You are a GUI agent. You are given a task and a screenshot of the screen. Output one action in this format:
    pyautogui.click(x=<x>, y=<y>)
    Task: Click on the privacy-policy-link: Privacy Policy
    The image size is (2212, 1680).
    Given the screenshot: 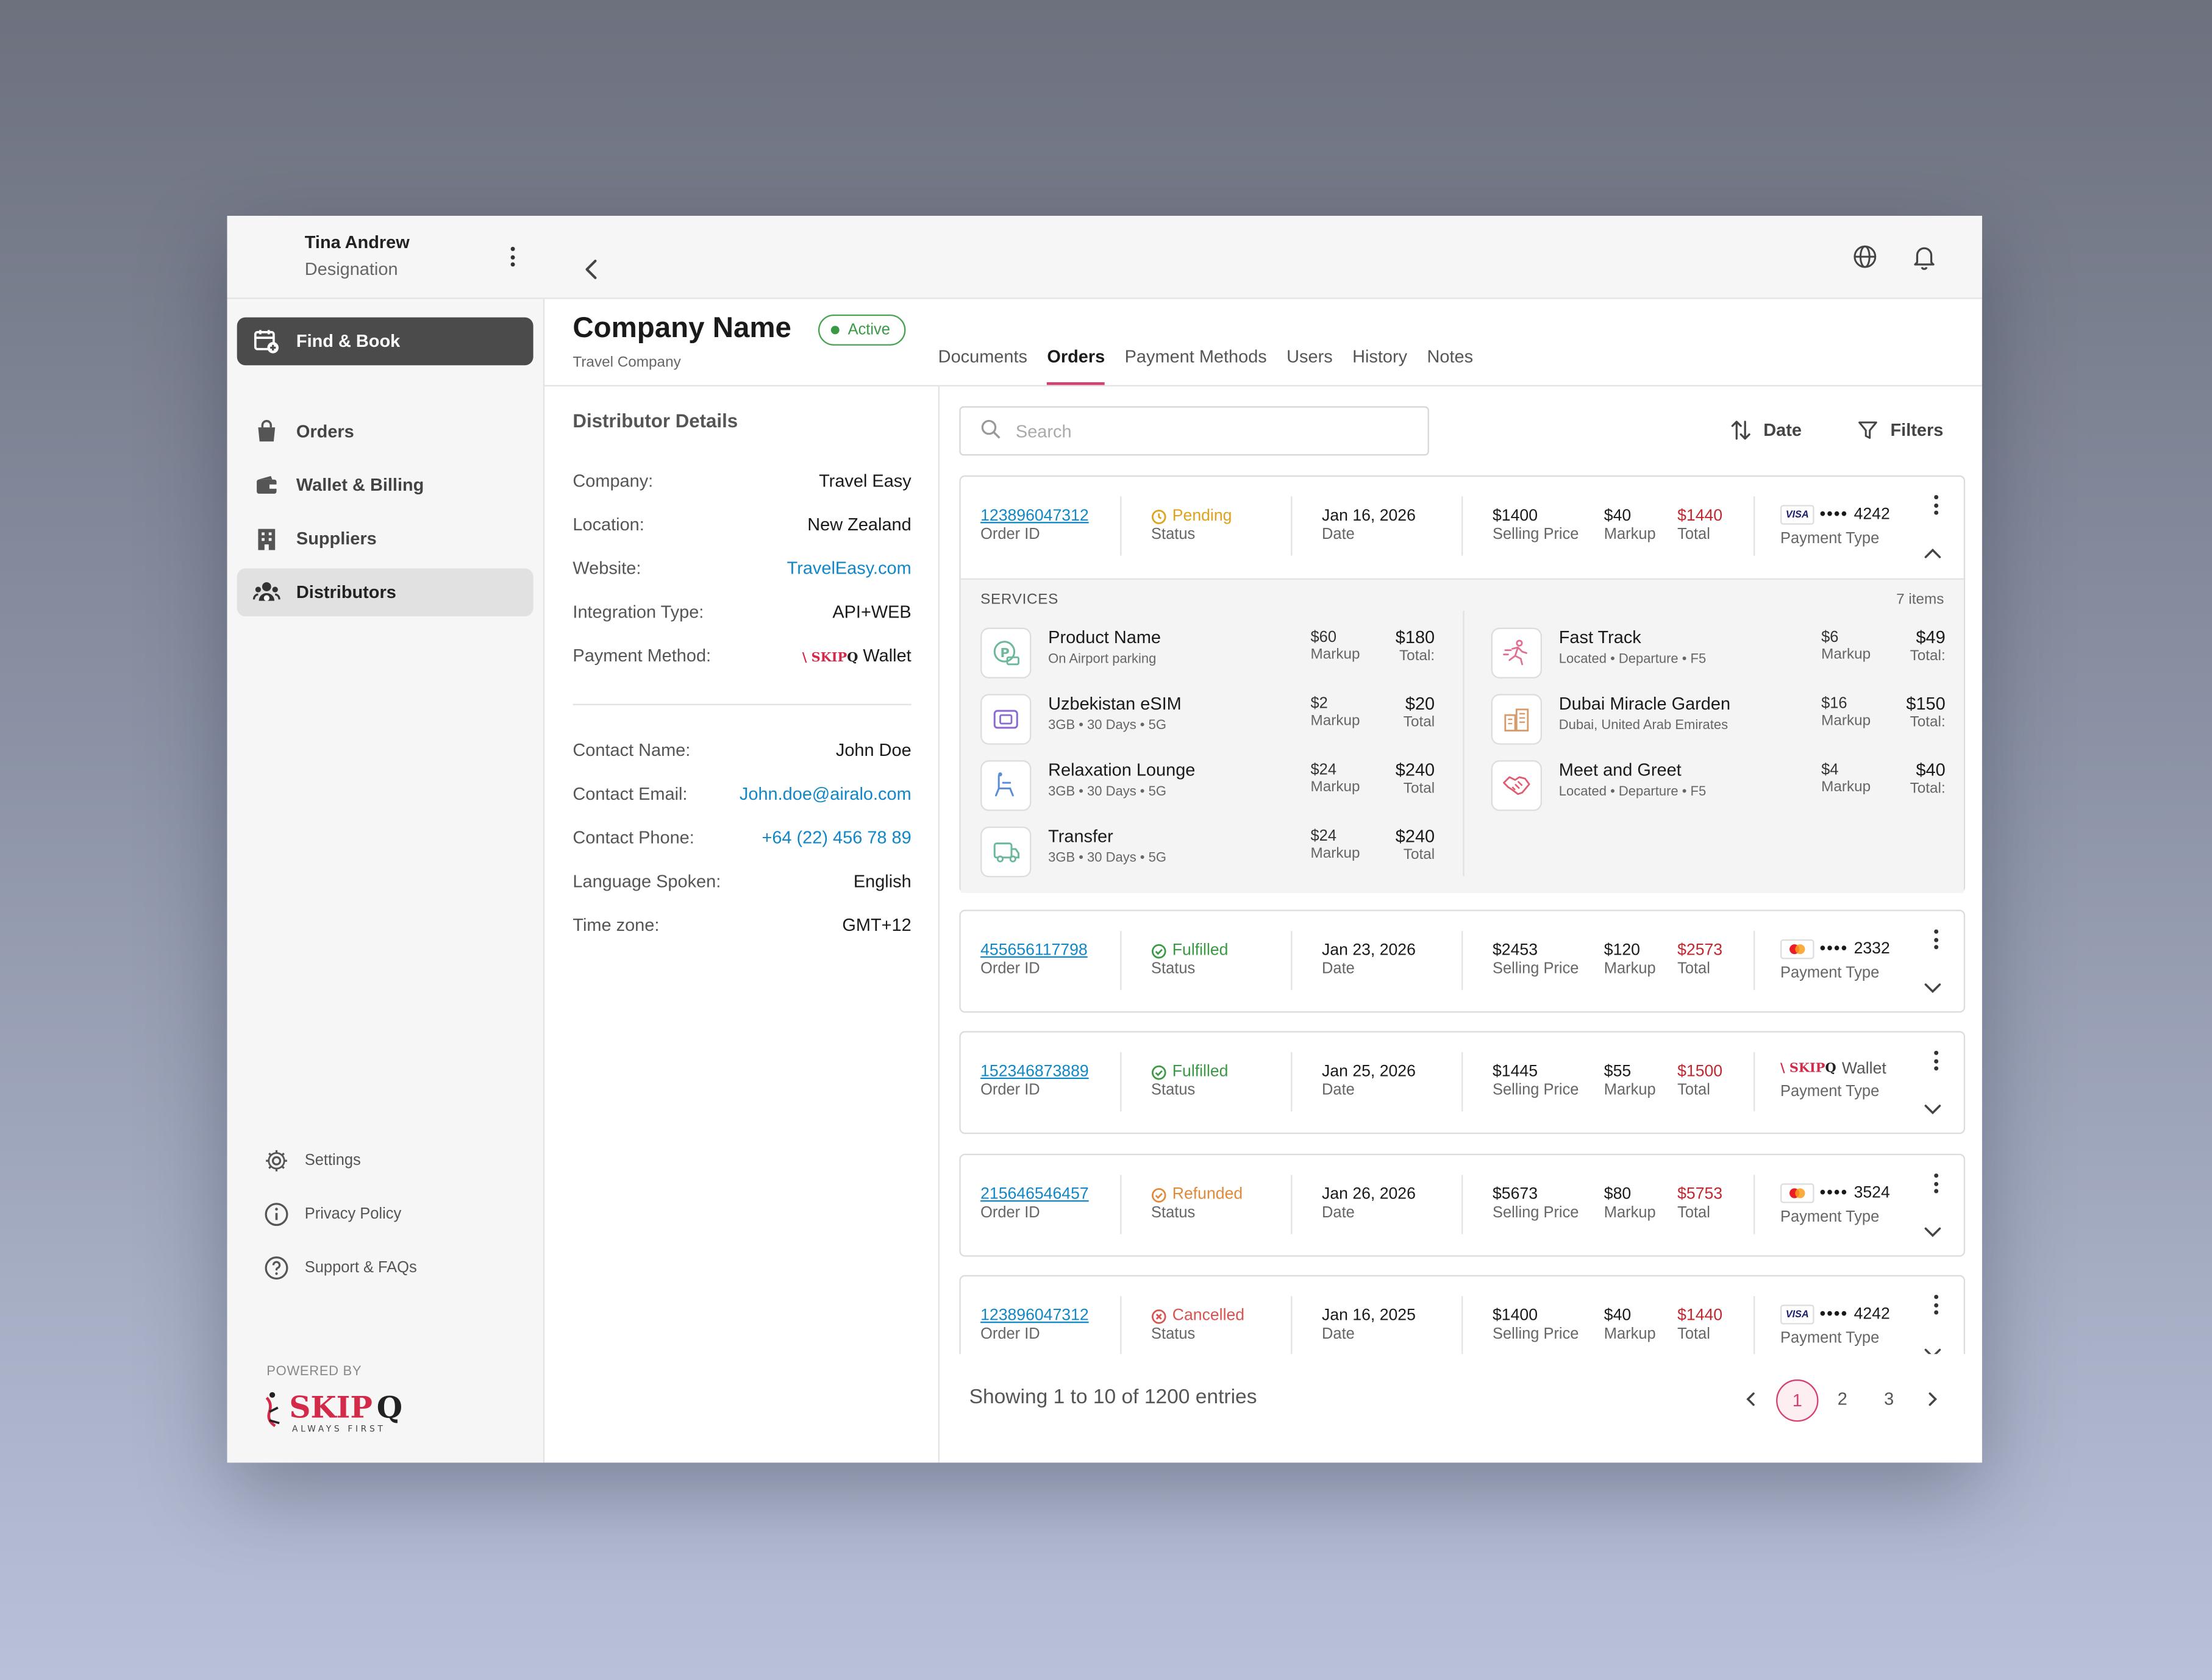 What is the action you would take?
    pyautogui.click(x=331, y=1214)
    